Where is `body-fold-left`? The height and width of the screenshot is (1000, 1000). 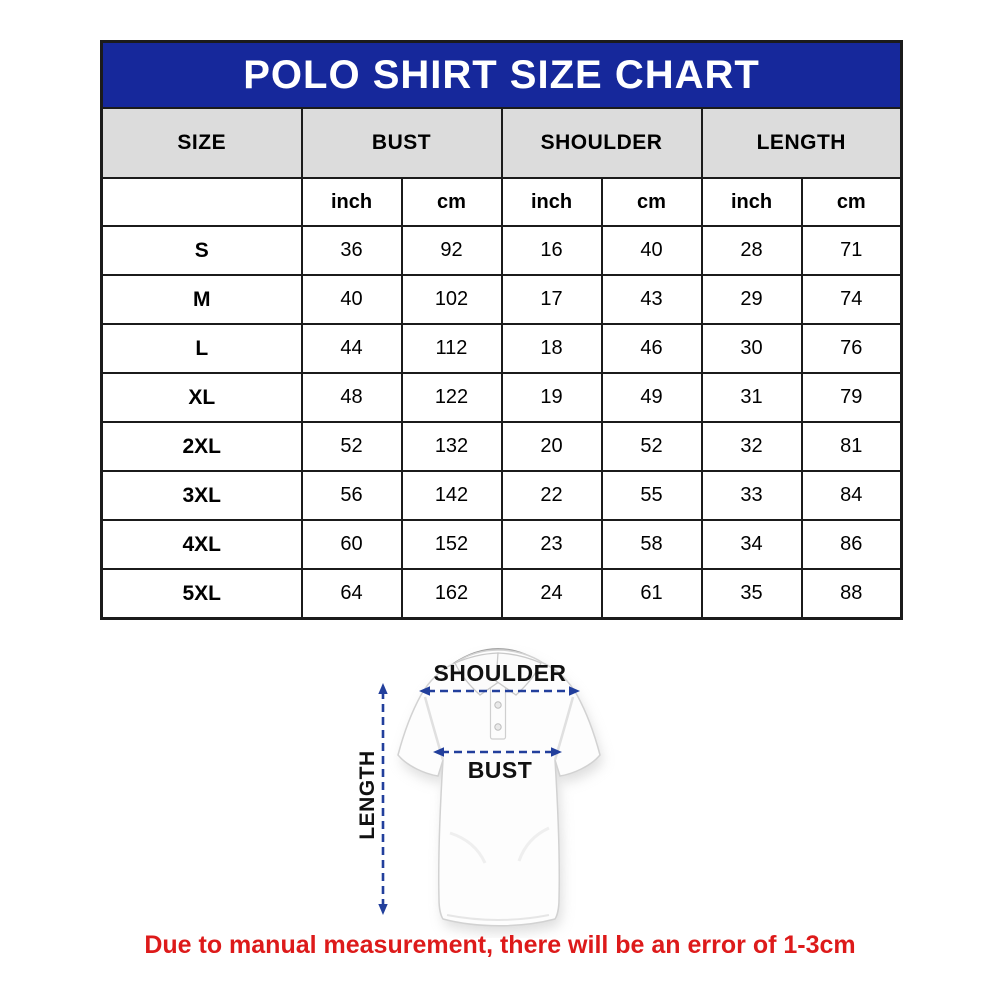 body-fold-left is located at coordinates (468, 847).